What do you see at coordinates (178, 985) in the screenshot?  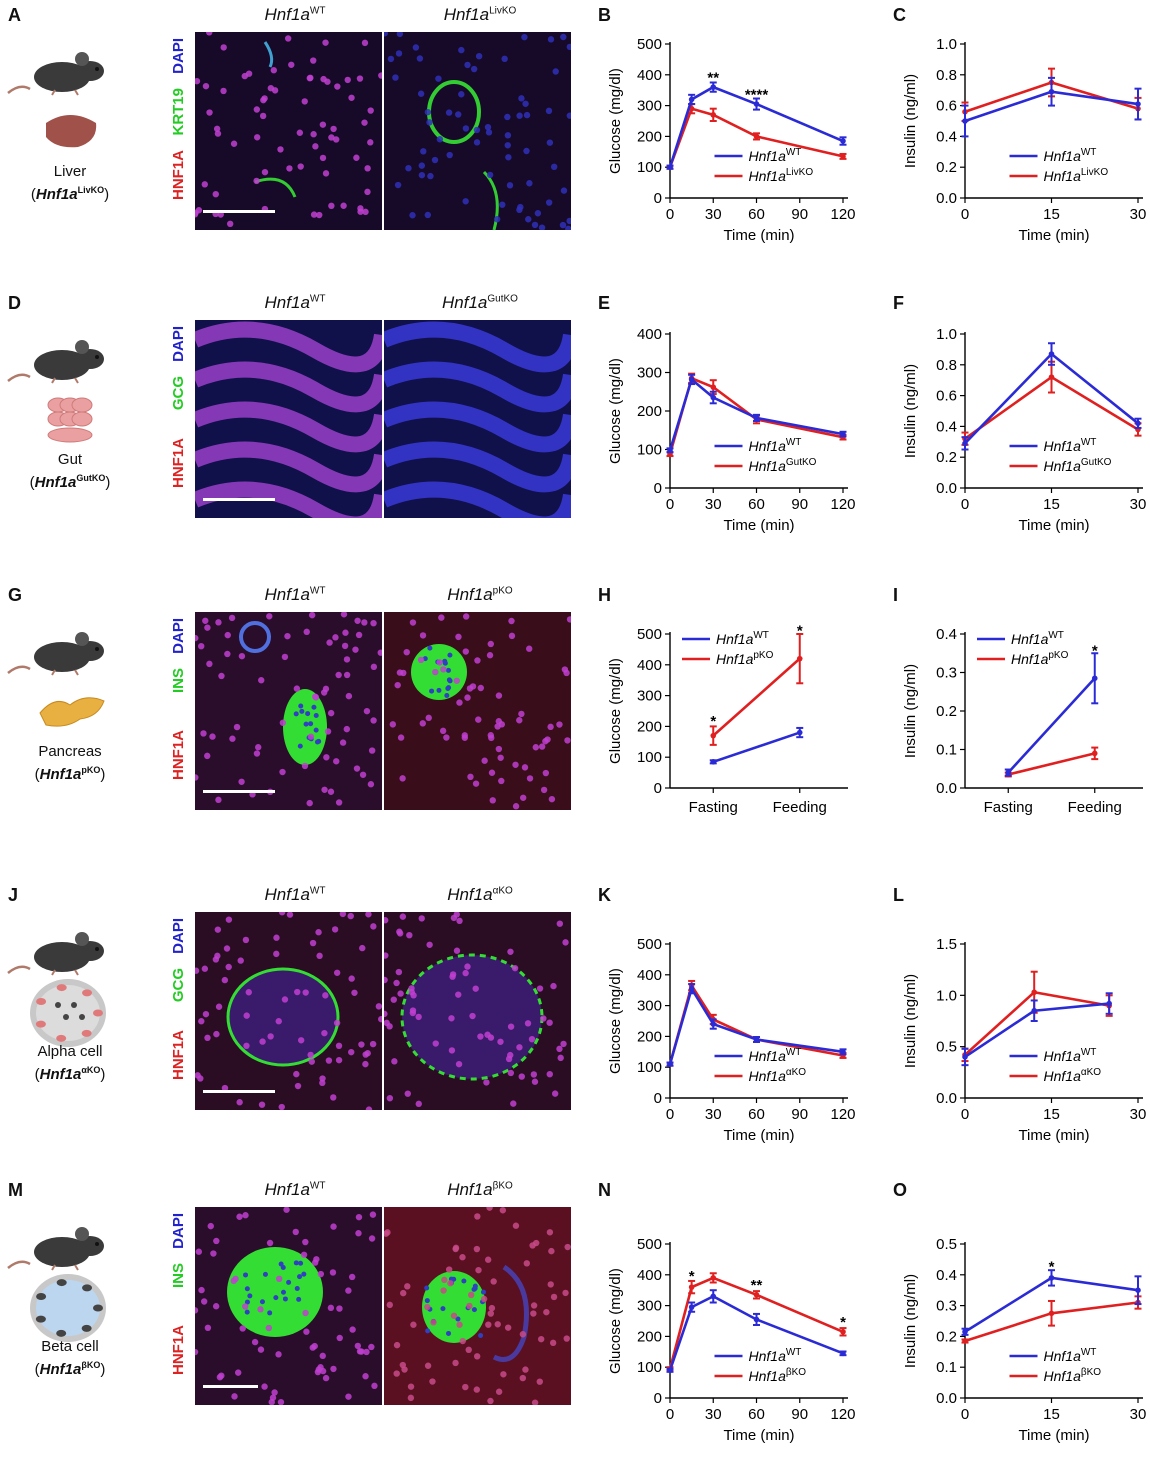 I see `stain-label-gcg: GCG` at bounding box center [178, 985].